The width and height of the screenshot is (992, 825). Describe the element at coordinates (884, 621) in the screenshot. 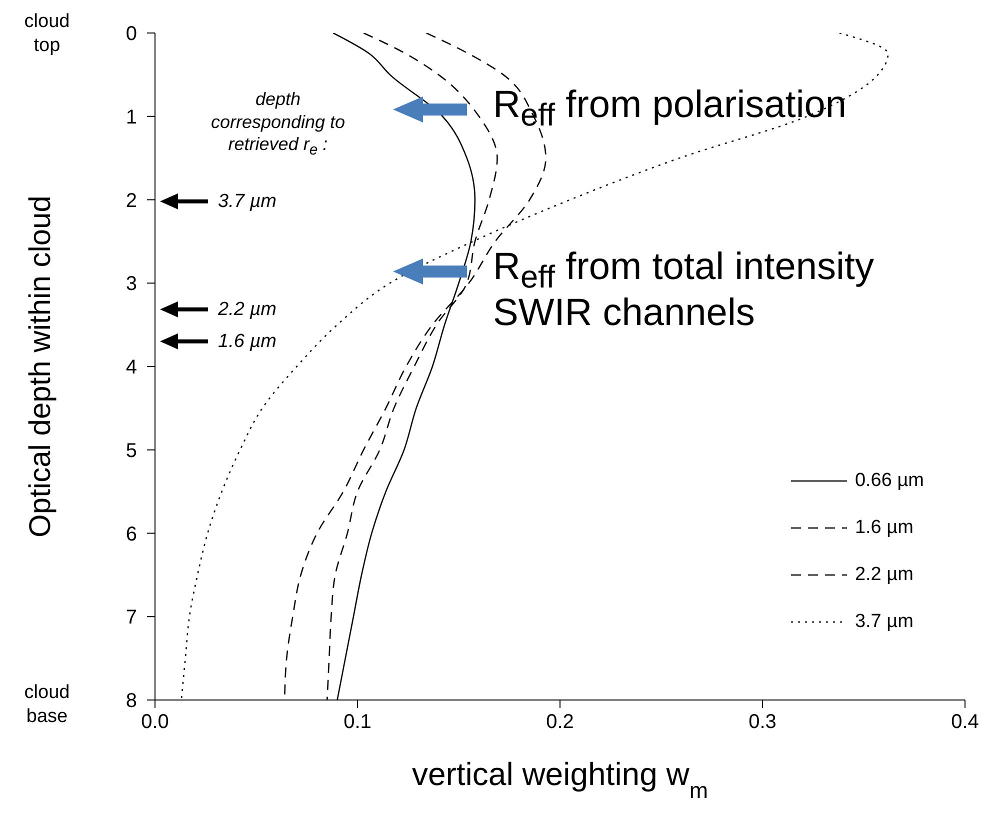

I see `legend-label: 3.7 µm` at that location.